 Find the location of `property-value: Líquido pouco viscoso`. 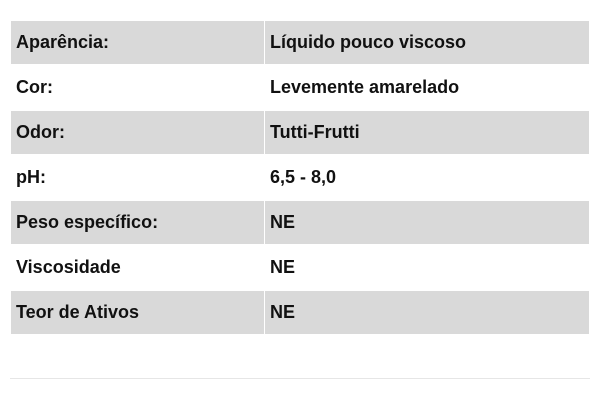

property-value: Líquido pouco viscoso is located at coordinates (427, 42).